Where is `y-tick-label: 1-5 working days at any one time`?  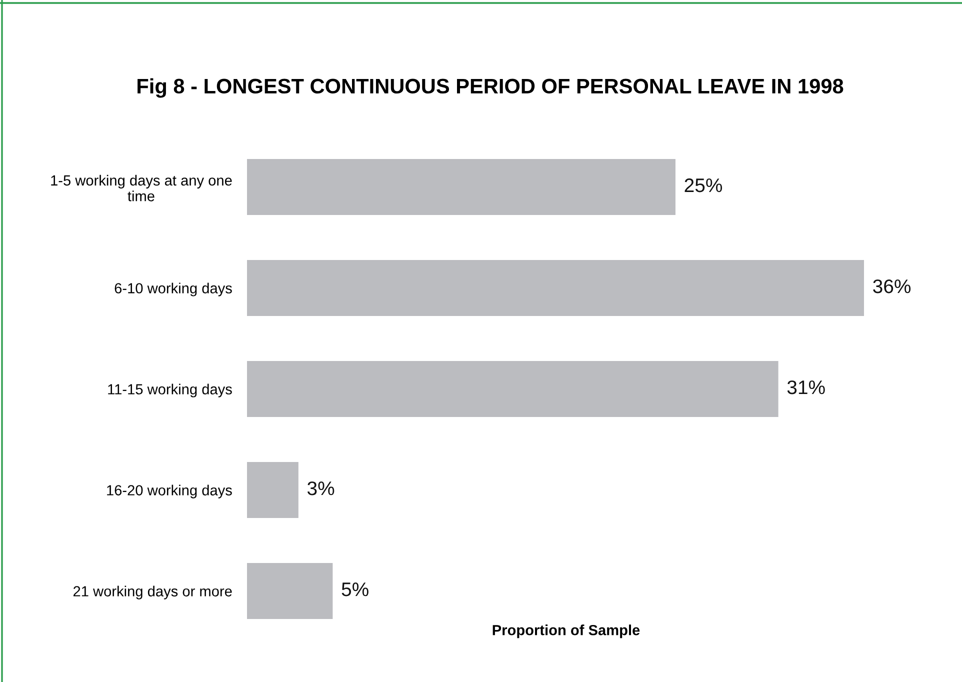
y-tick-label: 1-5 working days at any one time is located at coordinates (141, 188).